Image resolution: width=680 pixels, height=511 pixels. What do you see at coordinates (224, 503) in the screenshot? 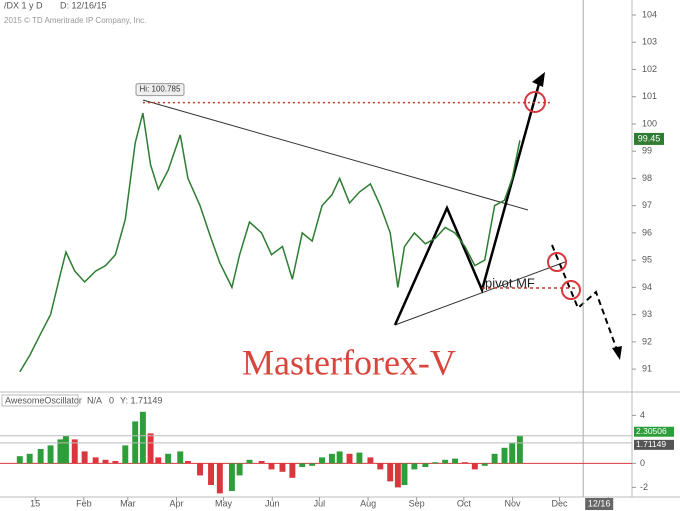
I see `x-tick-label: May` at bounding box center [224, 503].